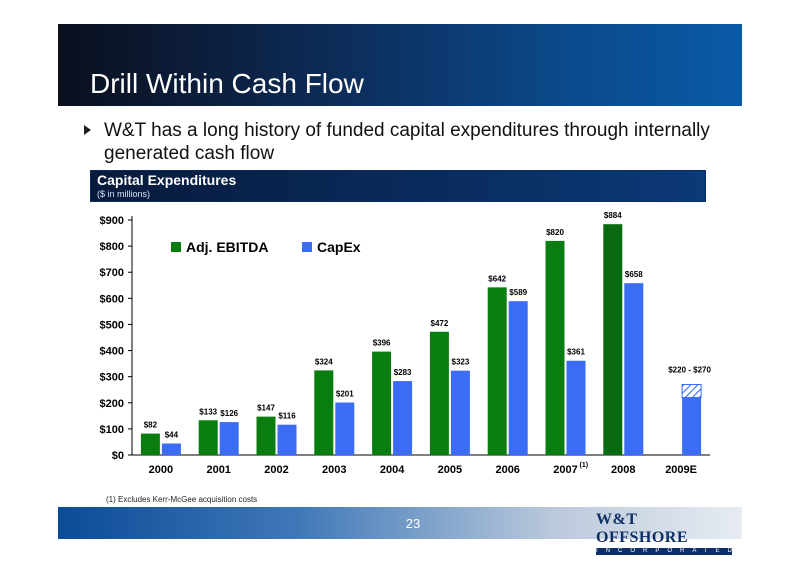  Describe the element at coordinates (112, 352) in the screenshot. I see `y-tick-label: $400` at that location.